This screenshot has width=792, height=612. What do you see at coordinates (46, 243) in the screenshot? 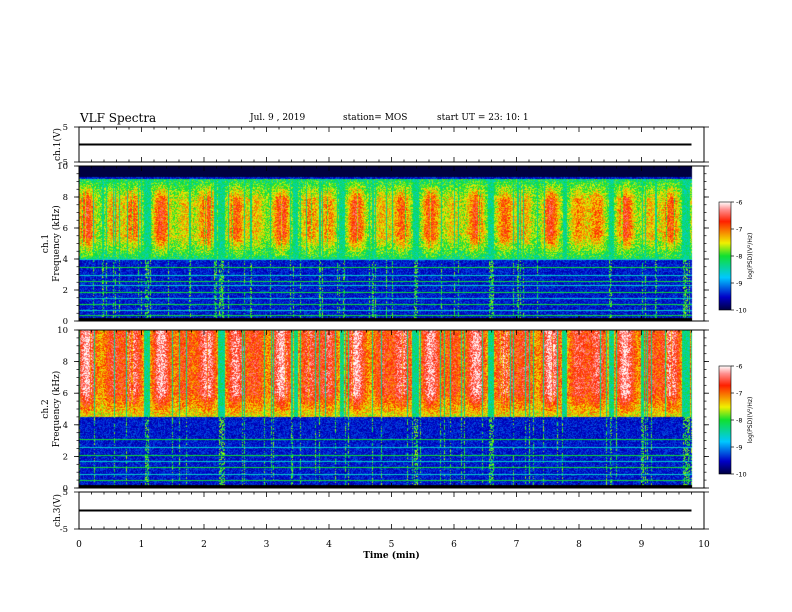
I see `y-axis-label-channel: ch.1` at bounding box center [46, 243].